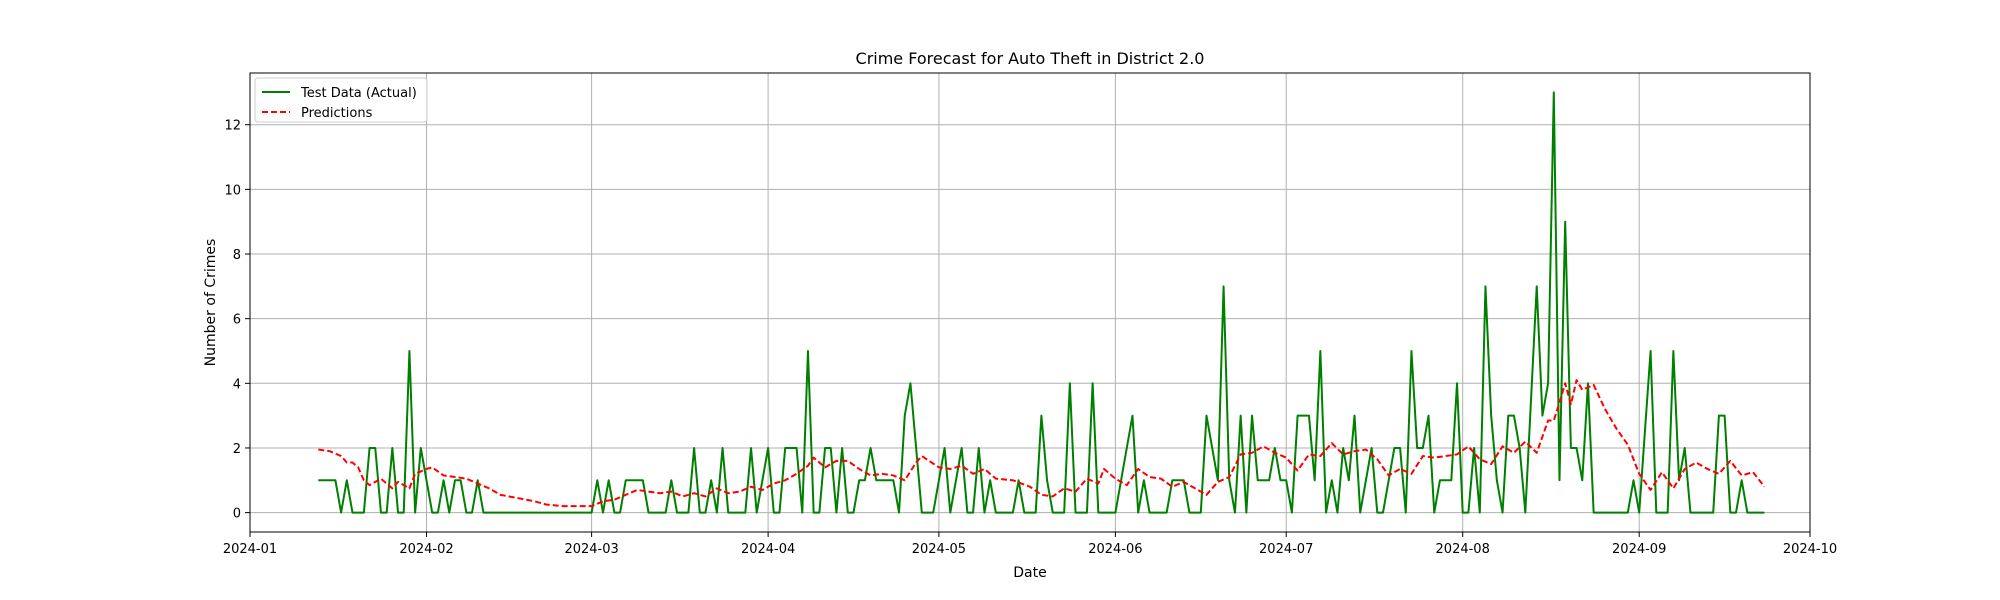 This screenshot has width=2000, height=600. I want to click on y-axis-label: Number of Crimes, so click(211, 303).